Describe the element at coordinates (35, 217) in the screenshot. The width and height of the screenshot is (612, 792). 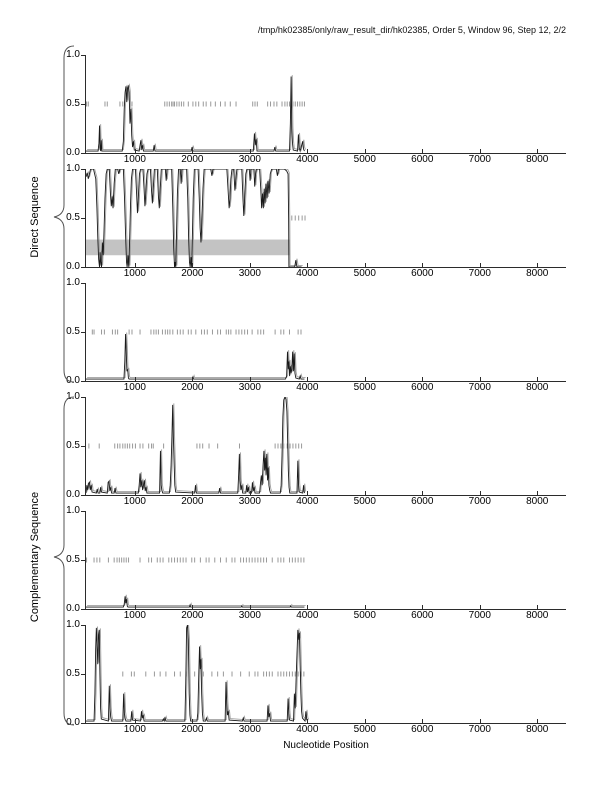
I see `direct-sequence-label: Direct Sequence` at that location.